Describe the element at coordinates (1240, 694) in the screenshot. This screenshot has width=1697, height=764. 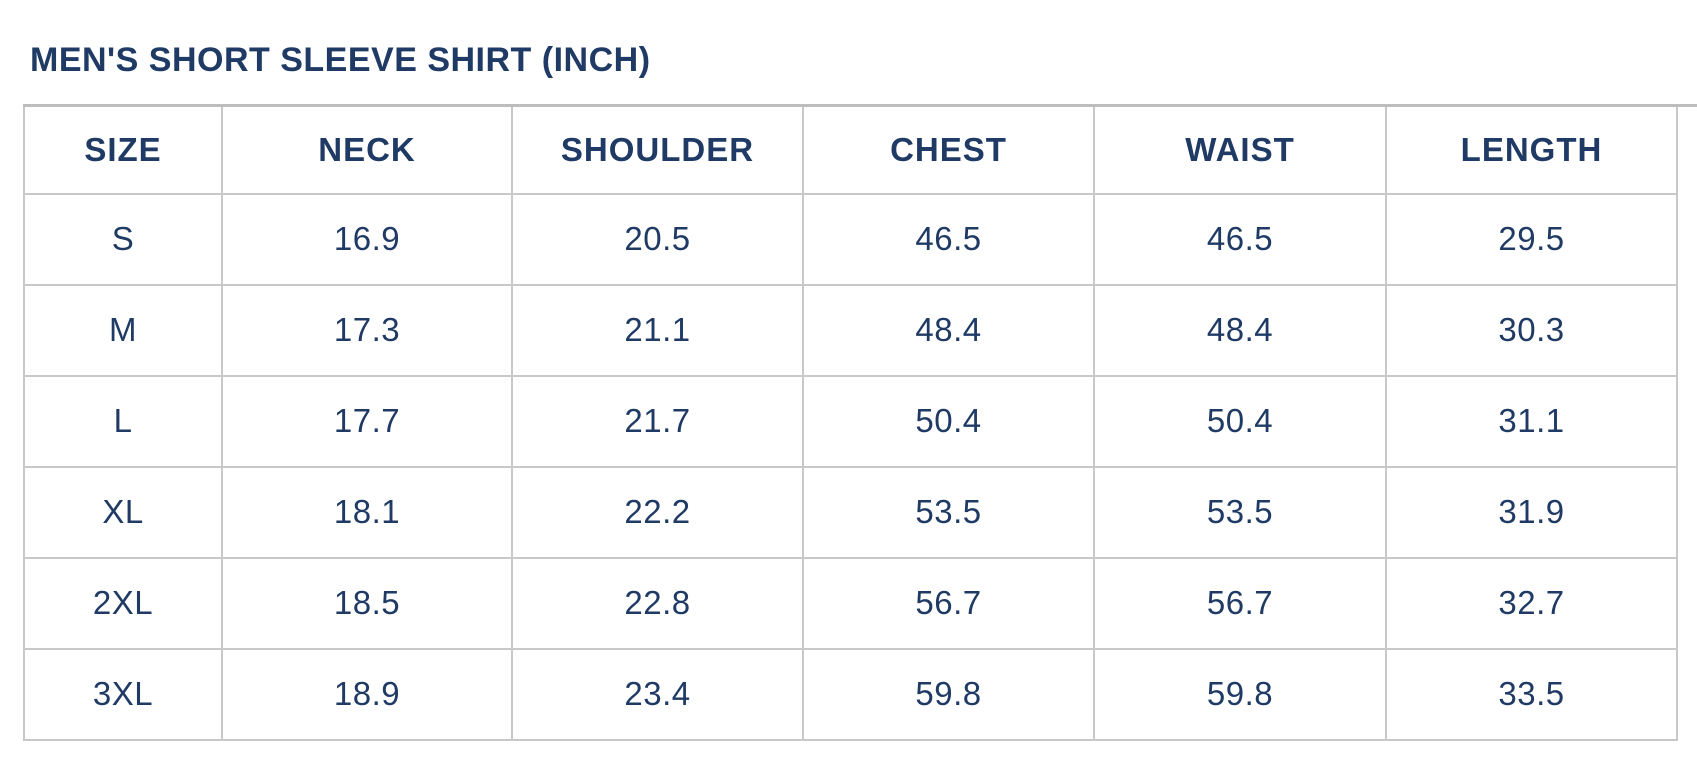
I see `waist-value: 59.8` at that location.